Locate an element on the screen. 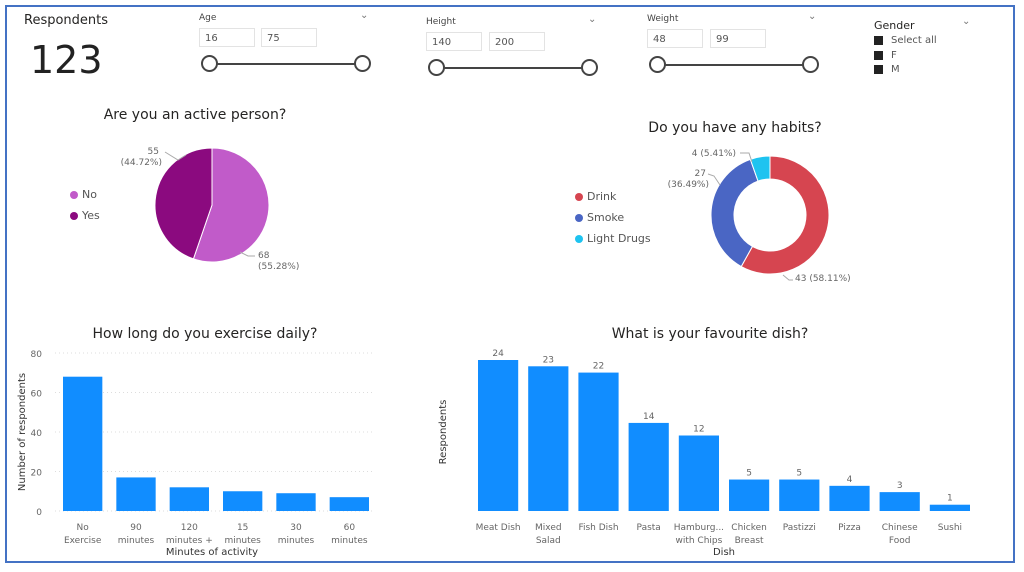  slice-smoke is located at coordinates (734, 213).